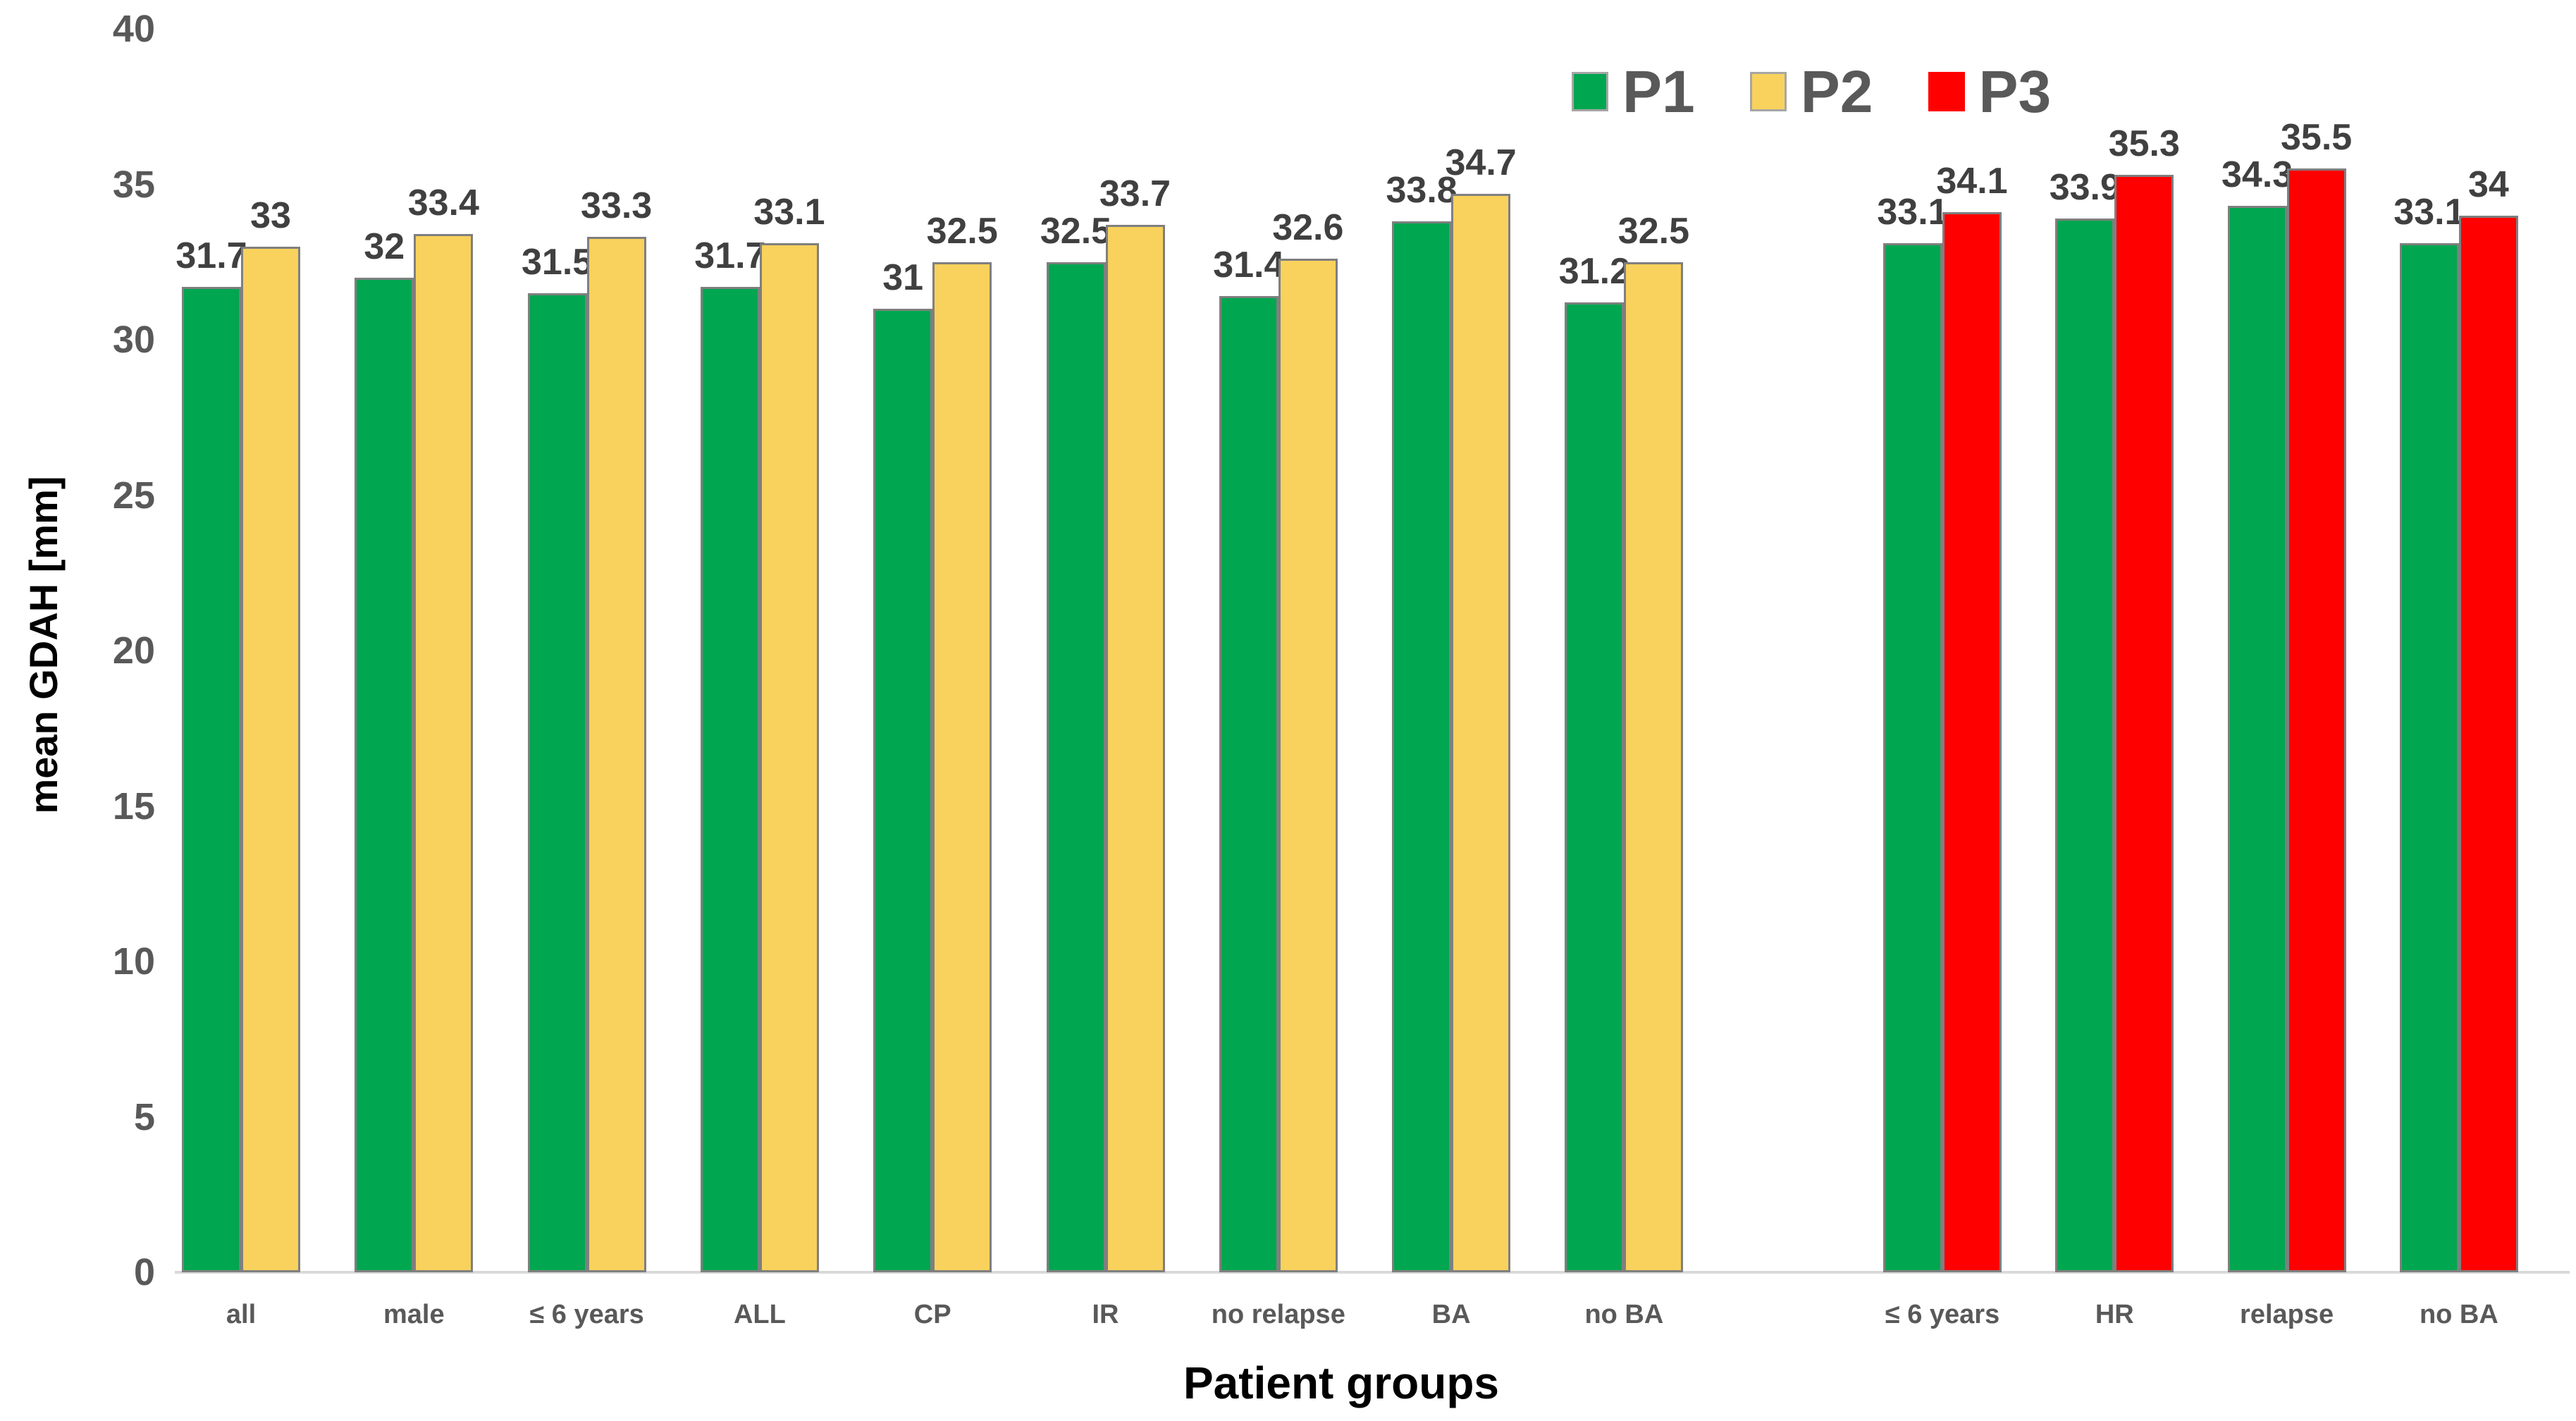  I want to click on legend-item-p1: P1, so click(1633, 92).